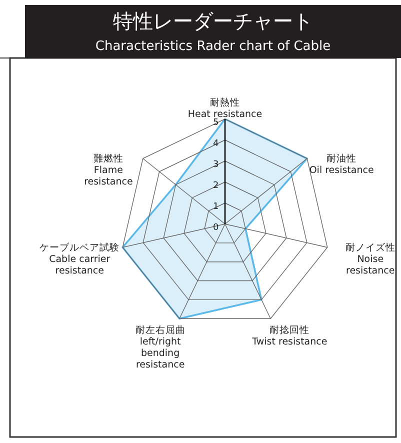  Describe the element at coordinates (341, 164) in the screenshot. I see `spoke-label: 耐油性 Oil resistance` at that location.